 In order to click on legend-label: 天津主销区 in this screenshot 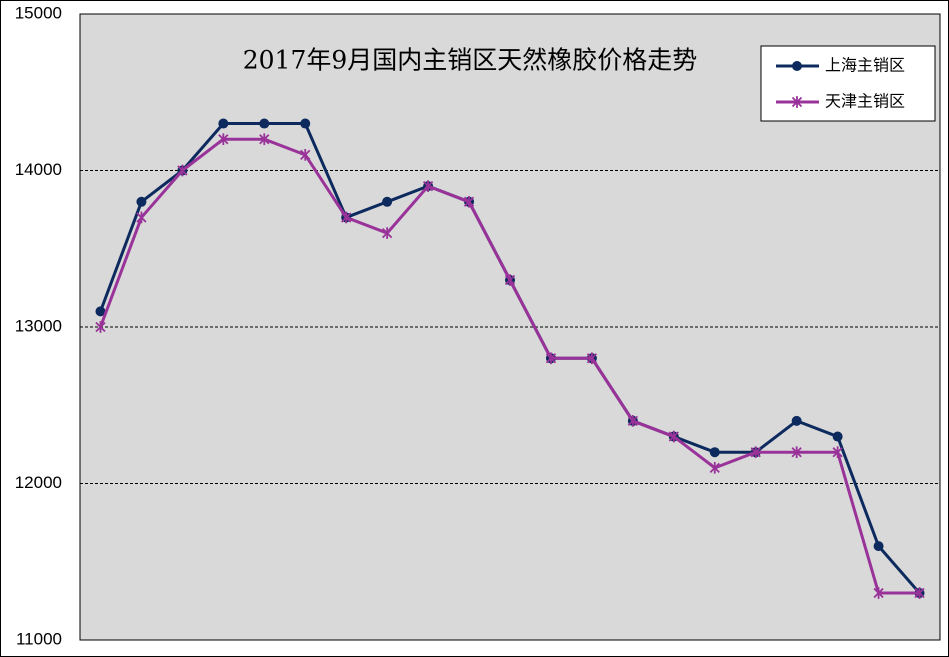, I will do `click(865, 101)`.